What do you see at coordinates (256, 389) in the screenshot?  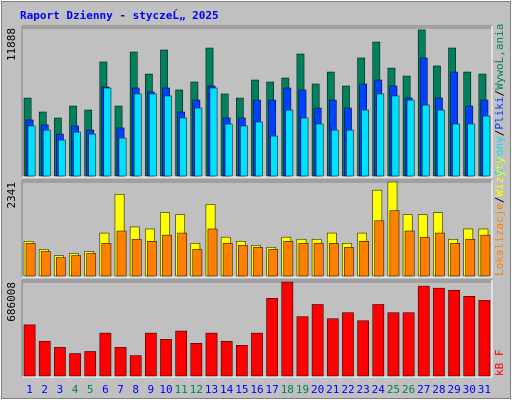 I see `x-tick-label: 16` at bounding box center [256, 389].